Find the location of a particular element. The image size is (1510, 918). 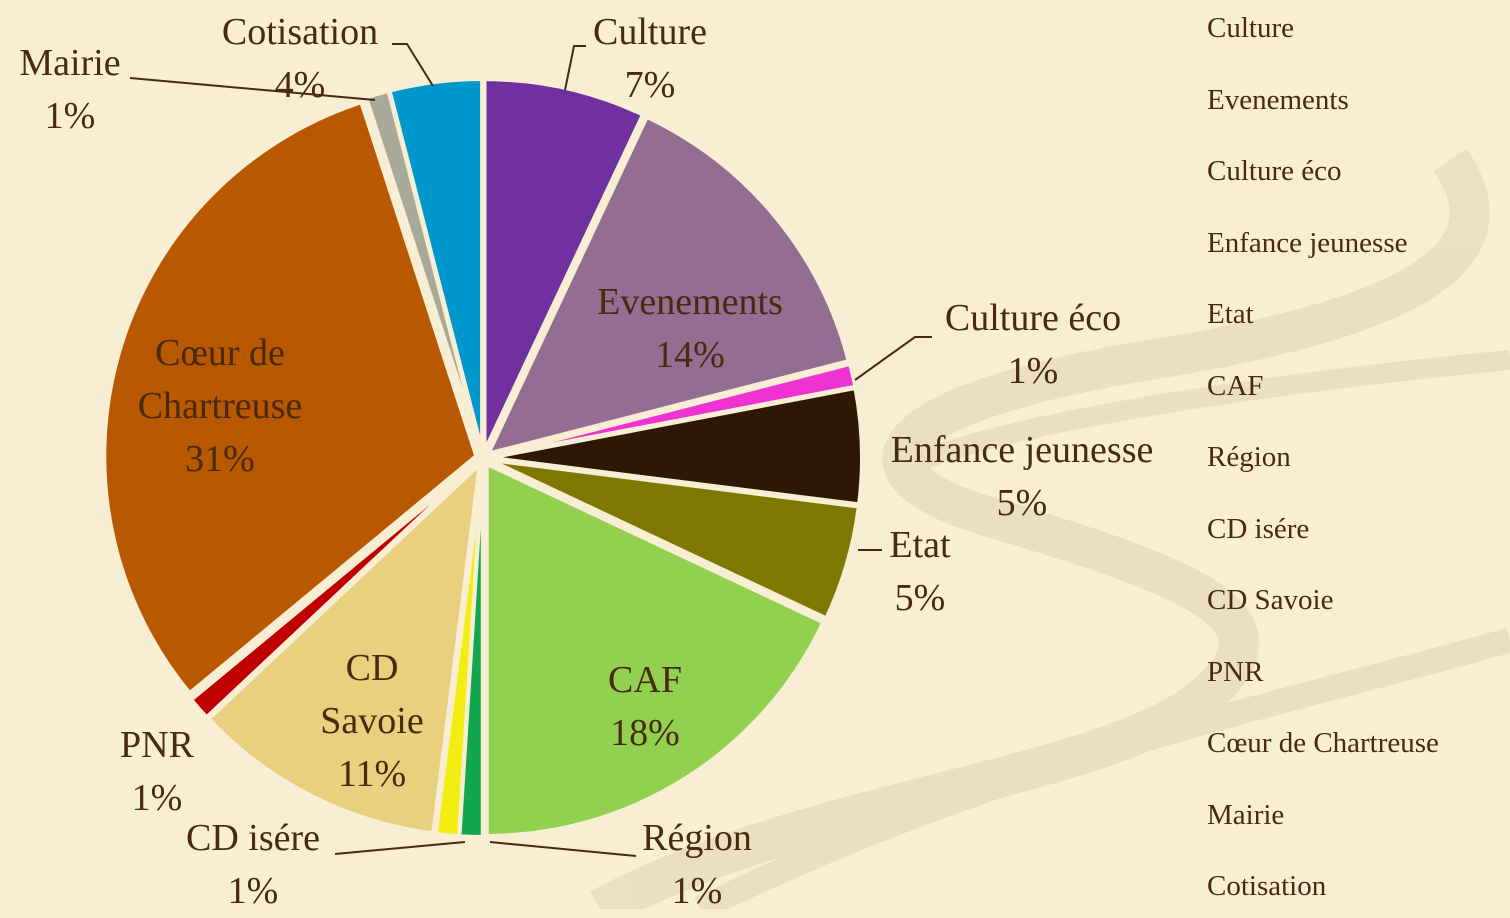

legend-entry: CAF is located at coordinates (1235, 386).